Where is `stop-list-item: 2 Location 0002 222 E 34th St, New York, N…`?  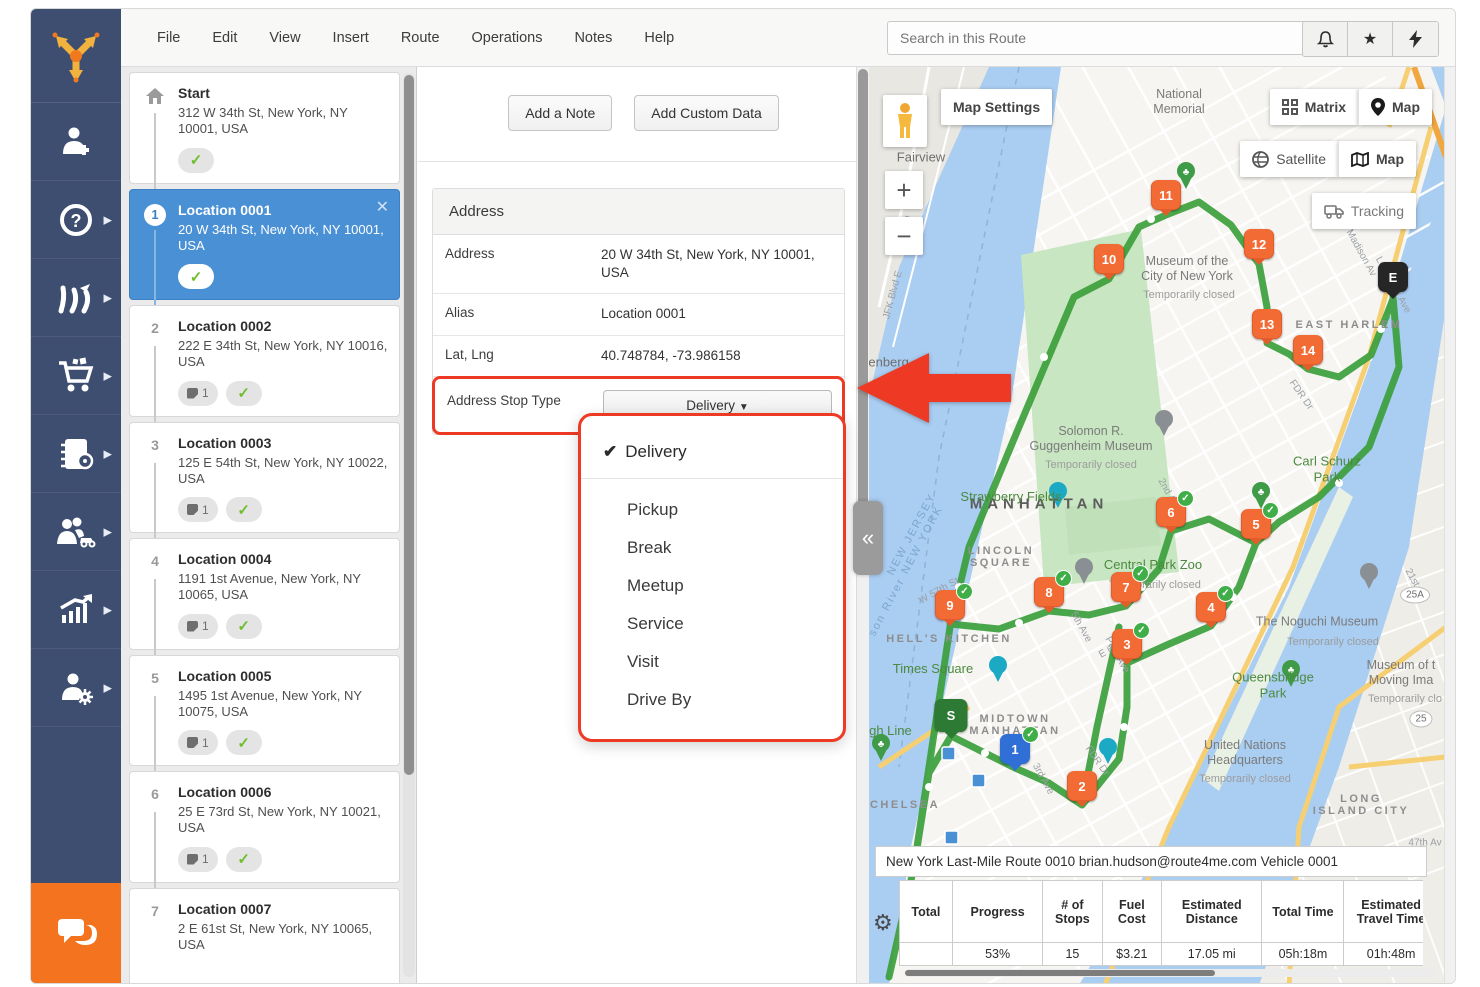
stop-list-item: 2 Location 0002 222 E 34th St, New York, N… is located at coordinates (264, 367).